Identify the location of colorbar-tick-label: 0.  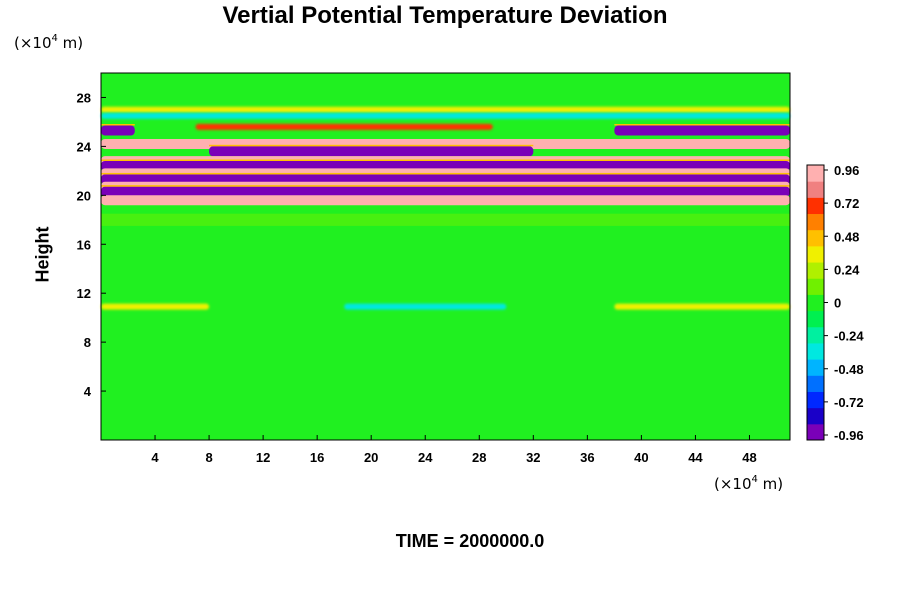
(837, 303).